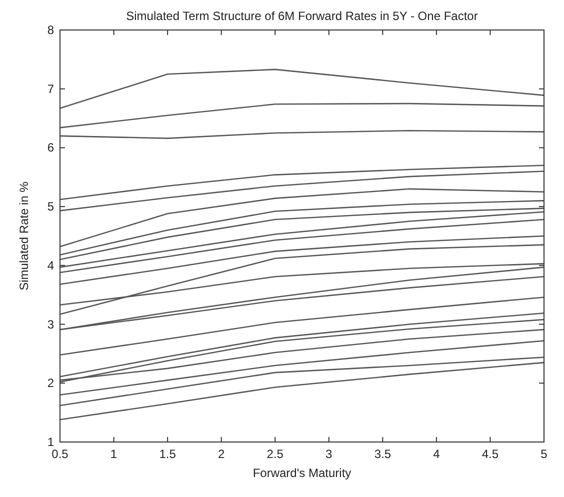  I want to click on y-axis-title: Simulated Rate in %, so click(24, 235).